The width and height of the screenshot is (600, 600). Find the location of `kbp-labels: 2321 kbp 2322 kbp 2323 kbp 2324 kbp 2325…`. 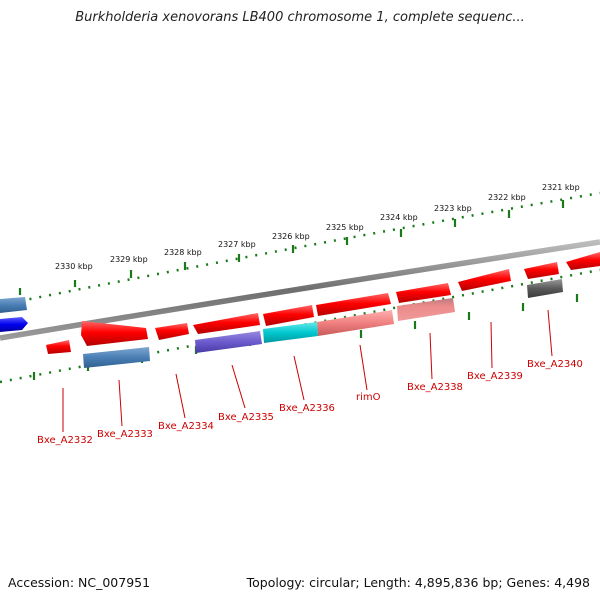

kbp-labels: 2321 kbp 2322 kbp 2323 kbp 2324 kbp 2325… is located at coordinates (317, 227).